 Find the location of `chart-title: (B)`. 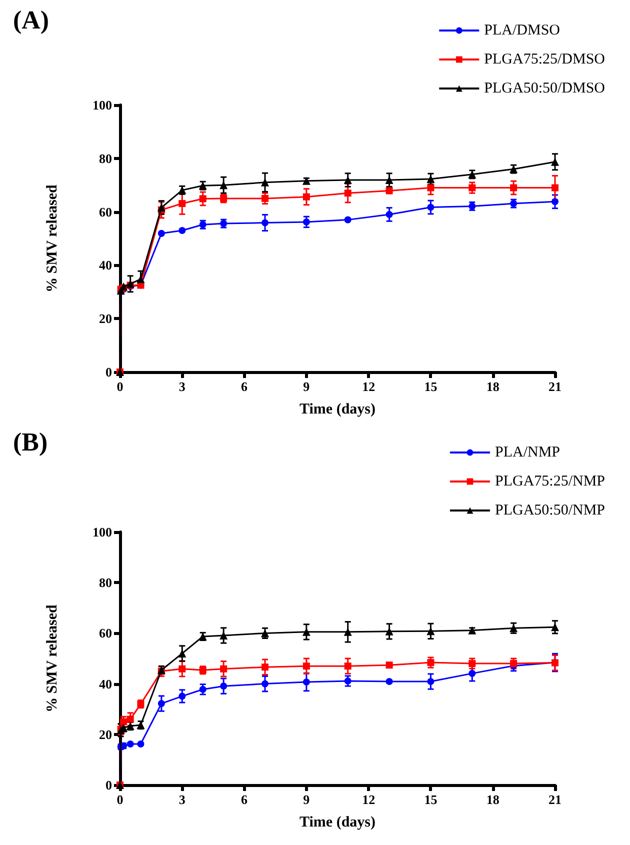

chart-title: (B) is located at coordinates (30, 442).